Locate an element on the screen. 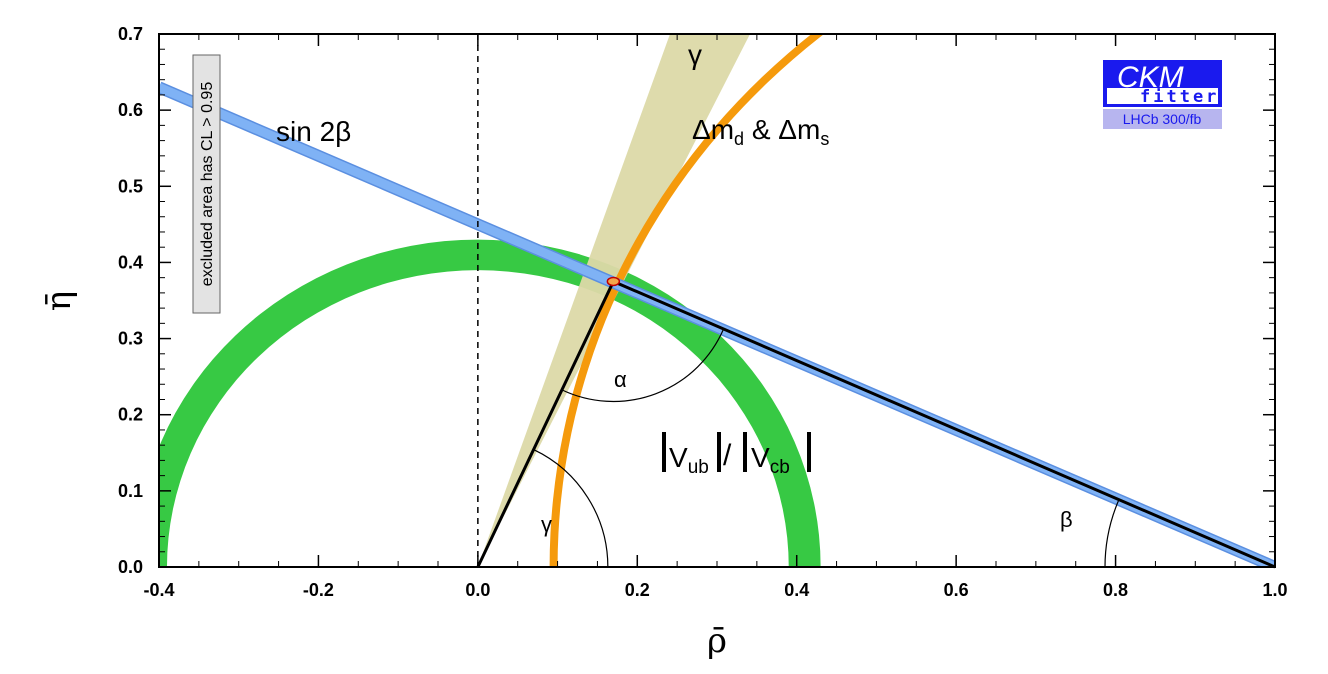 This screenshot has width=1328, height=674. x-tick-label: -0.2 is located at coordinates (318, 590).